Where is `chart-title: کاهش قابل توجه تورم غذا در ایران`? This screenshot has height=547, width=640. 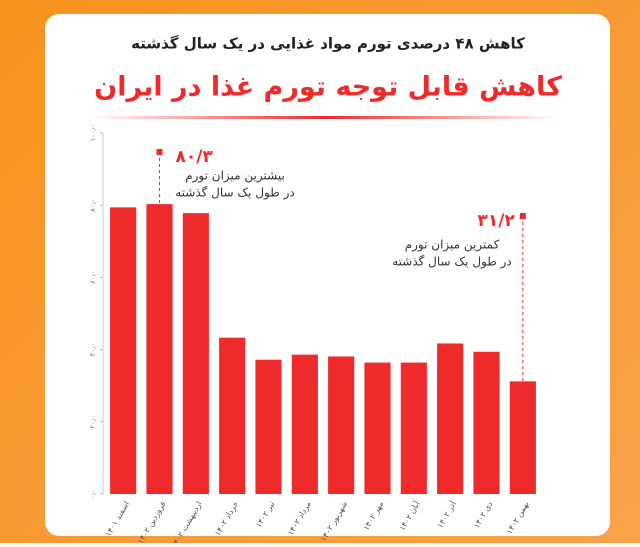
chart-title: کاهش قابل توجه تورم غذا در ایران is located at coordinates (328, 87).